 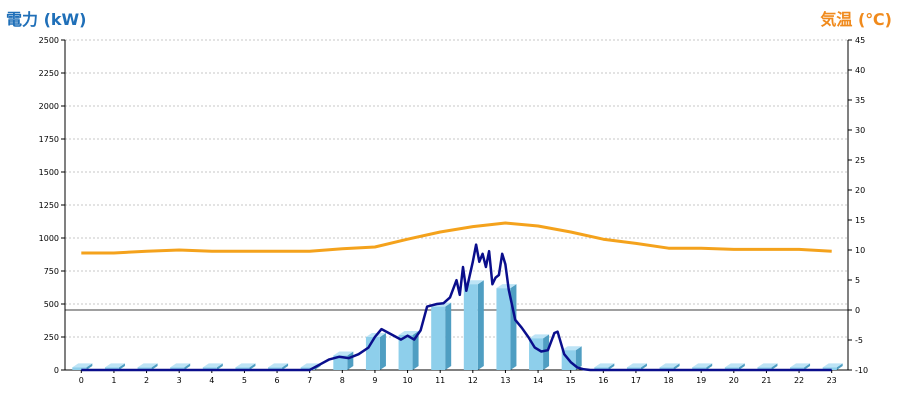 I want to click on right-tick-label: 40, so click(x=860, y=70).